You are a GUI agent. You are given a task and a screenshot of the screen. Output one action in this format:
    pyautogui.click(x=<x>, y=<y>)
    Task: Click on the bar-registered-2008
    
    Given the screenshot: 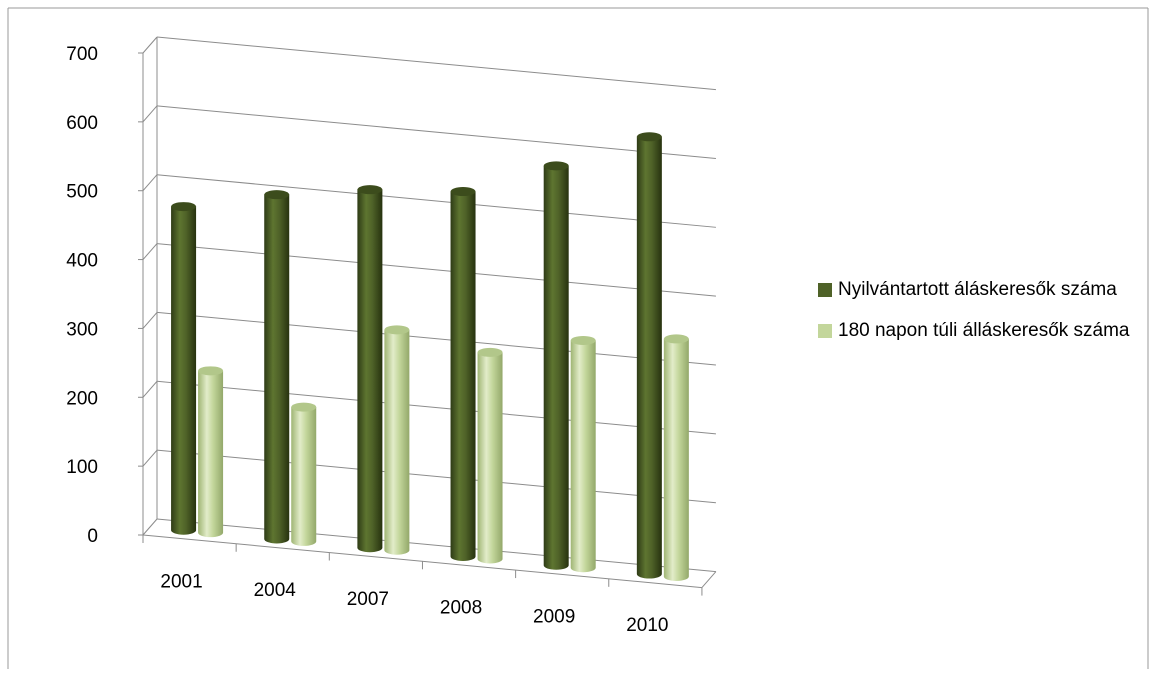 What is the action you would take?
    pyautogui.click(x=463, y=374)
    